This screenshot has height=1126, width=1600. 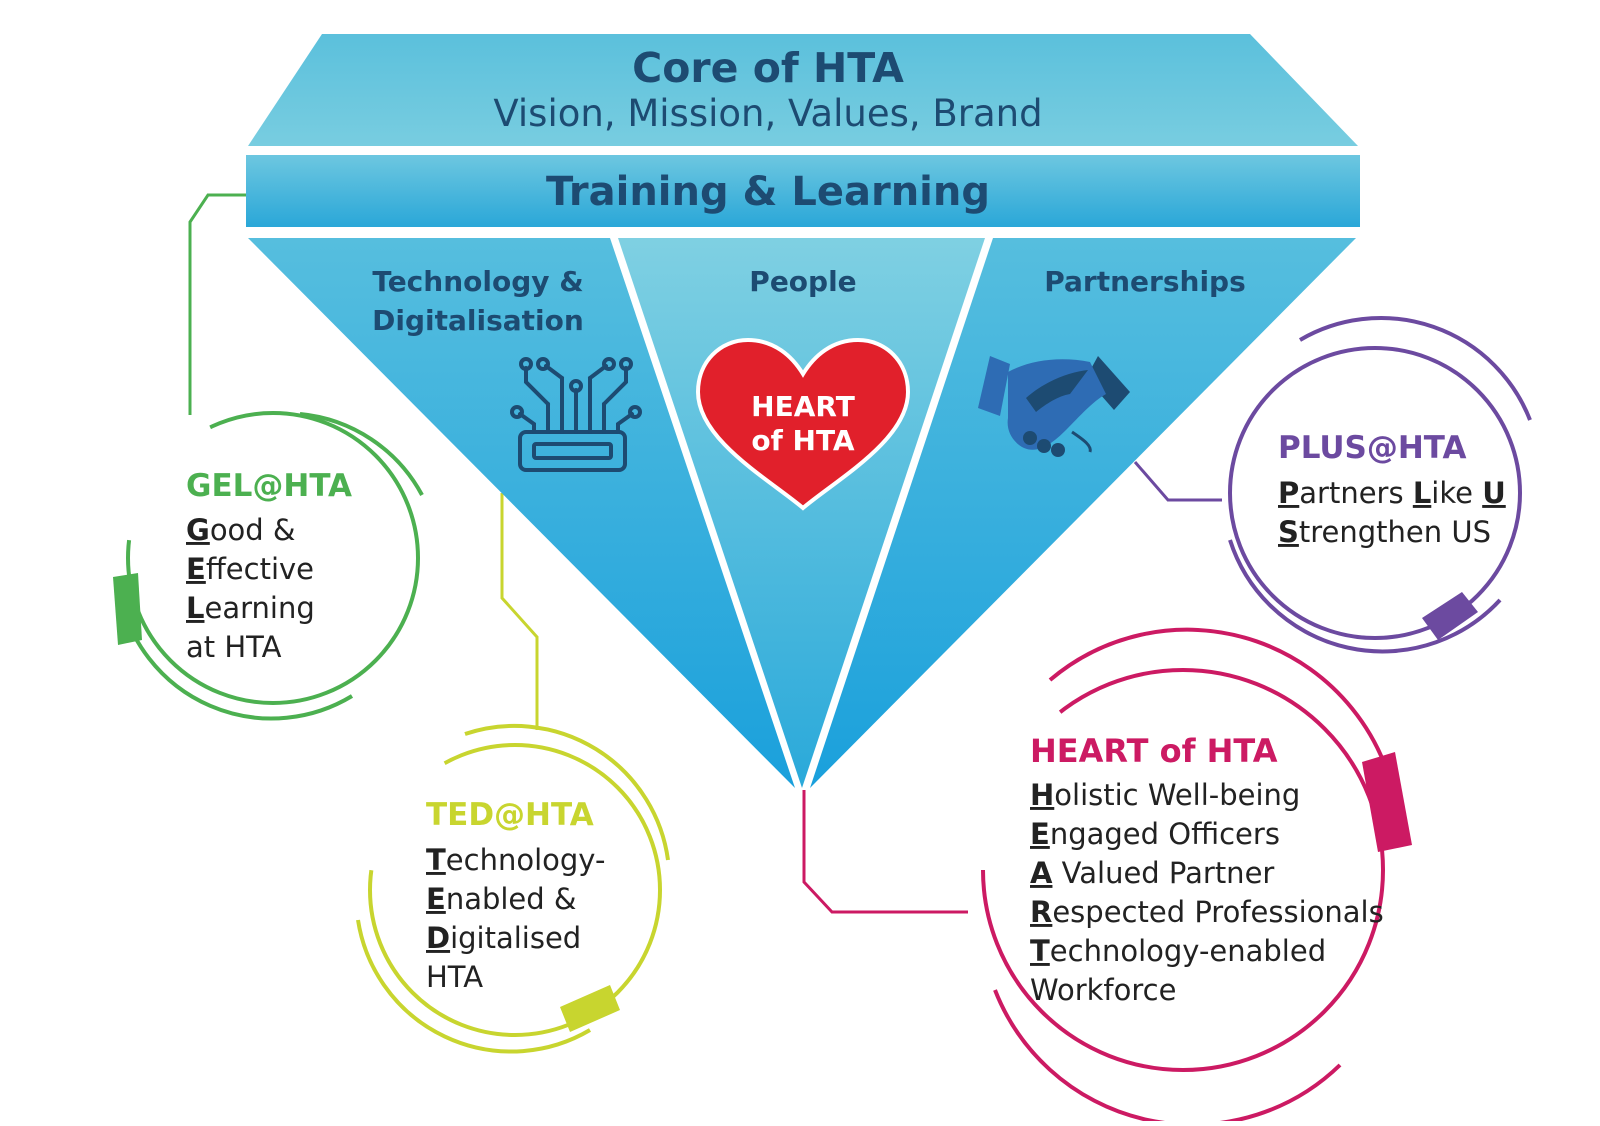 What do you see at coordinates (803, 440) in the screenshot?
I see `heart-badge-line2: of HTA` at bounding box center [803, 440].